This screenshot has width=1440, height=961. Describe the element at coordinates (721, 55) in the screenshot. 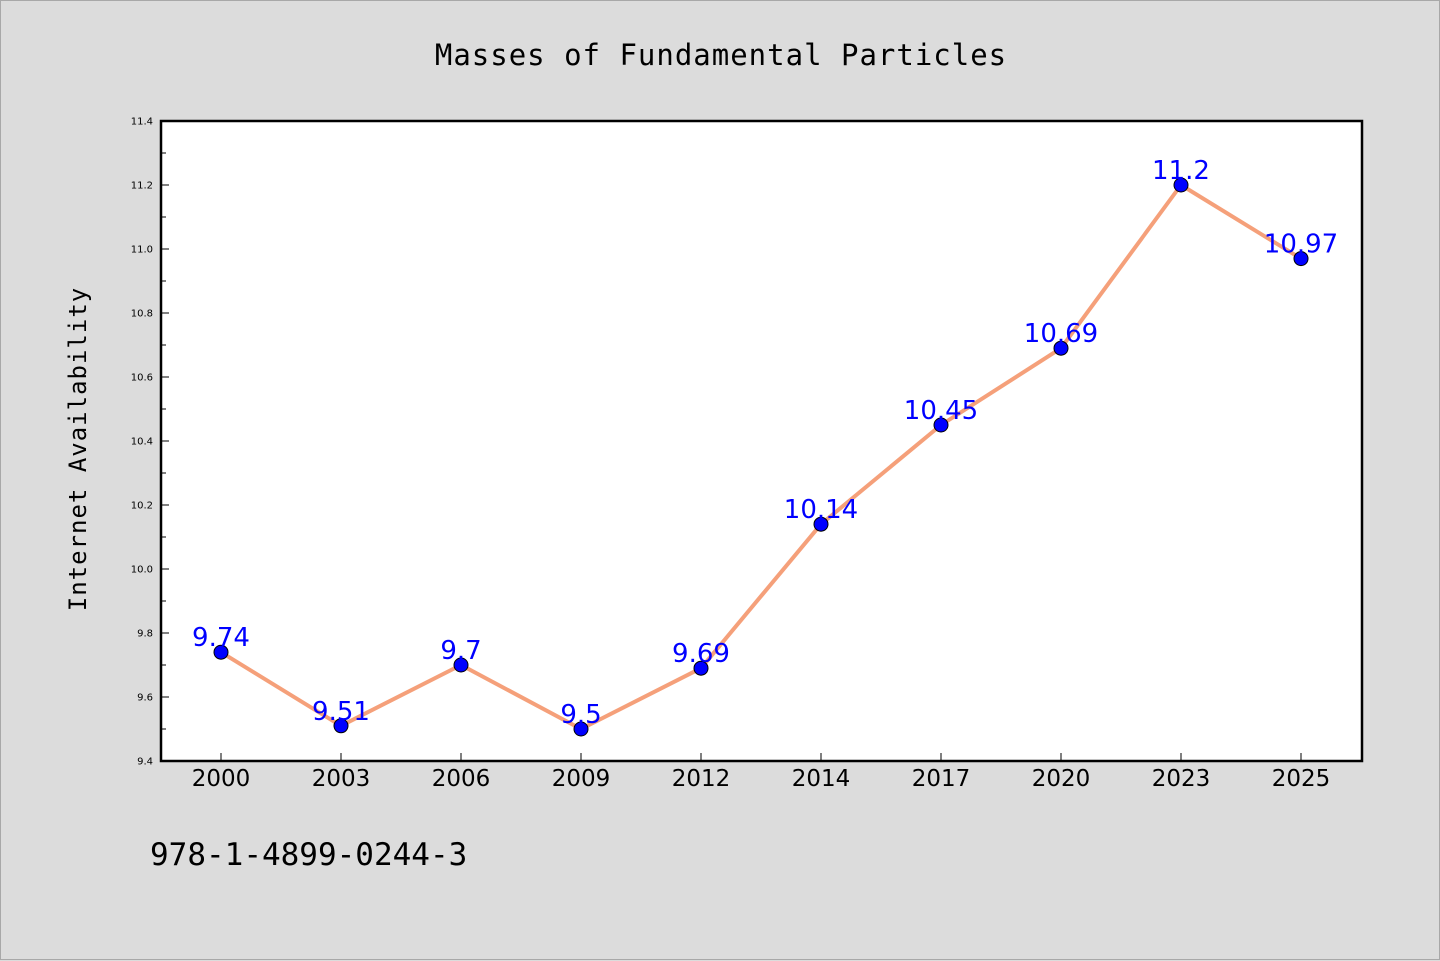

I see `chart-title: Masses of Fundamental Particles` at that location.